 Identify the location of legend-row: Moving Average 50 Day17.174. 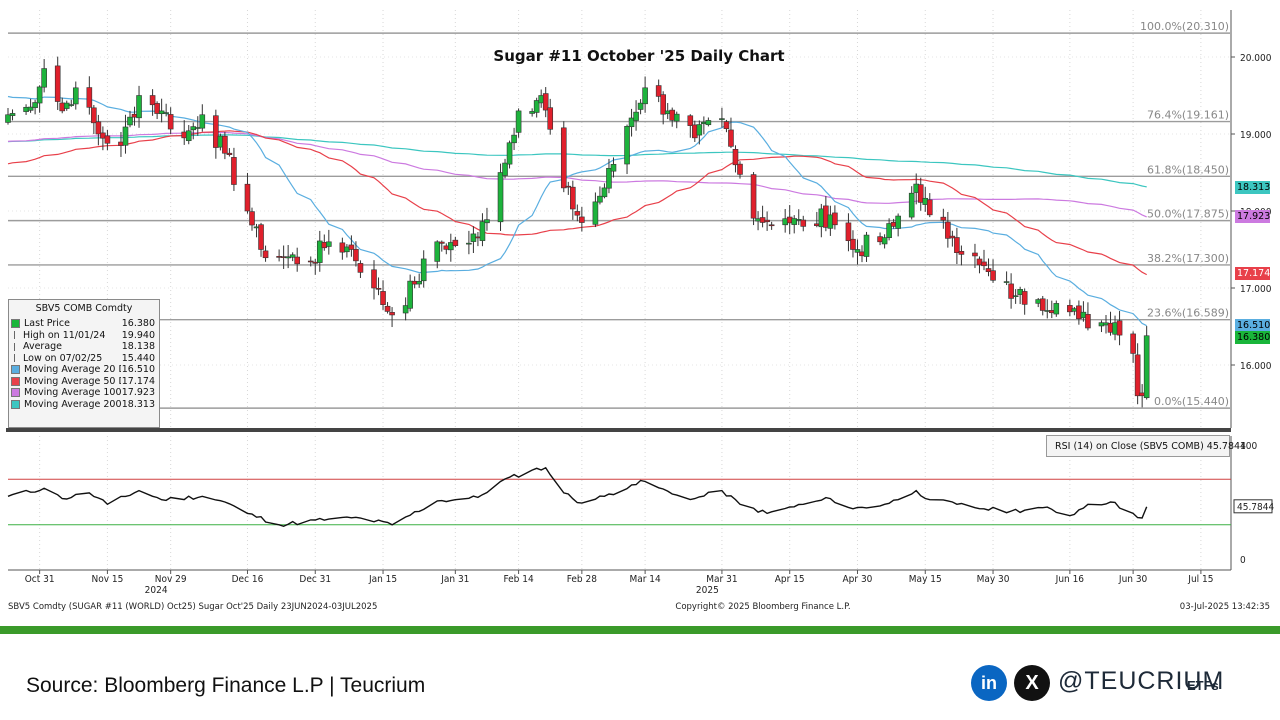
(84, 382).